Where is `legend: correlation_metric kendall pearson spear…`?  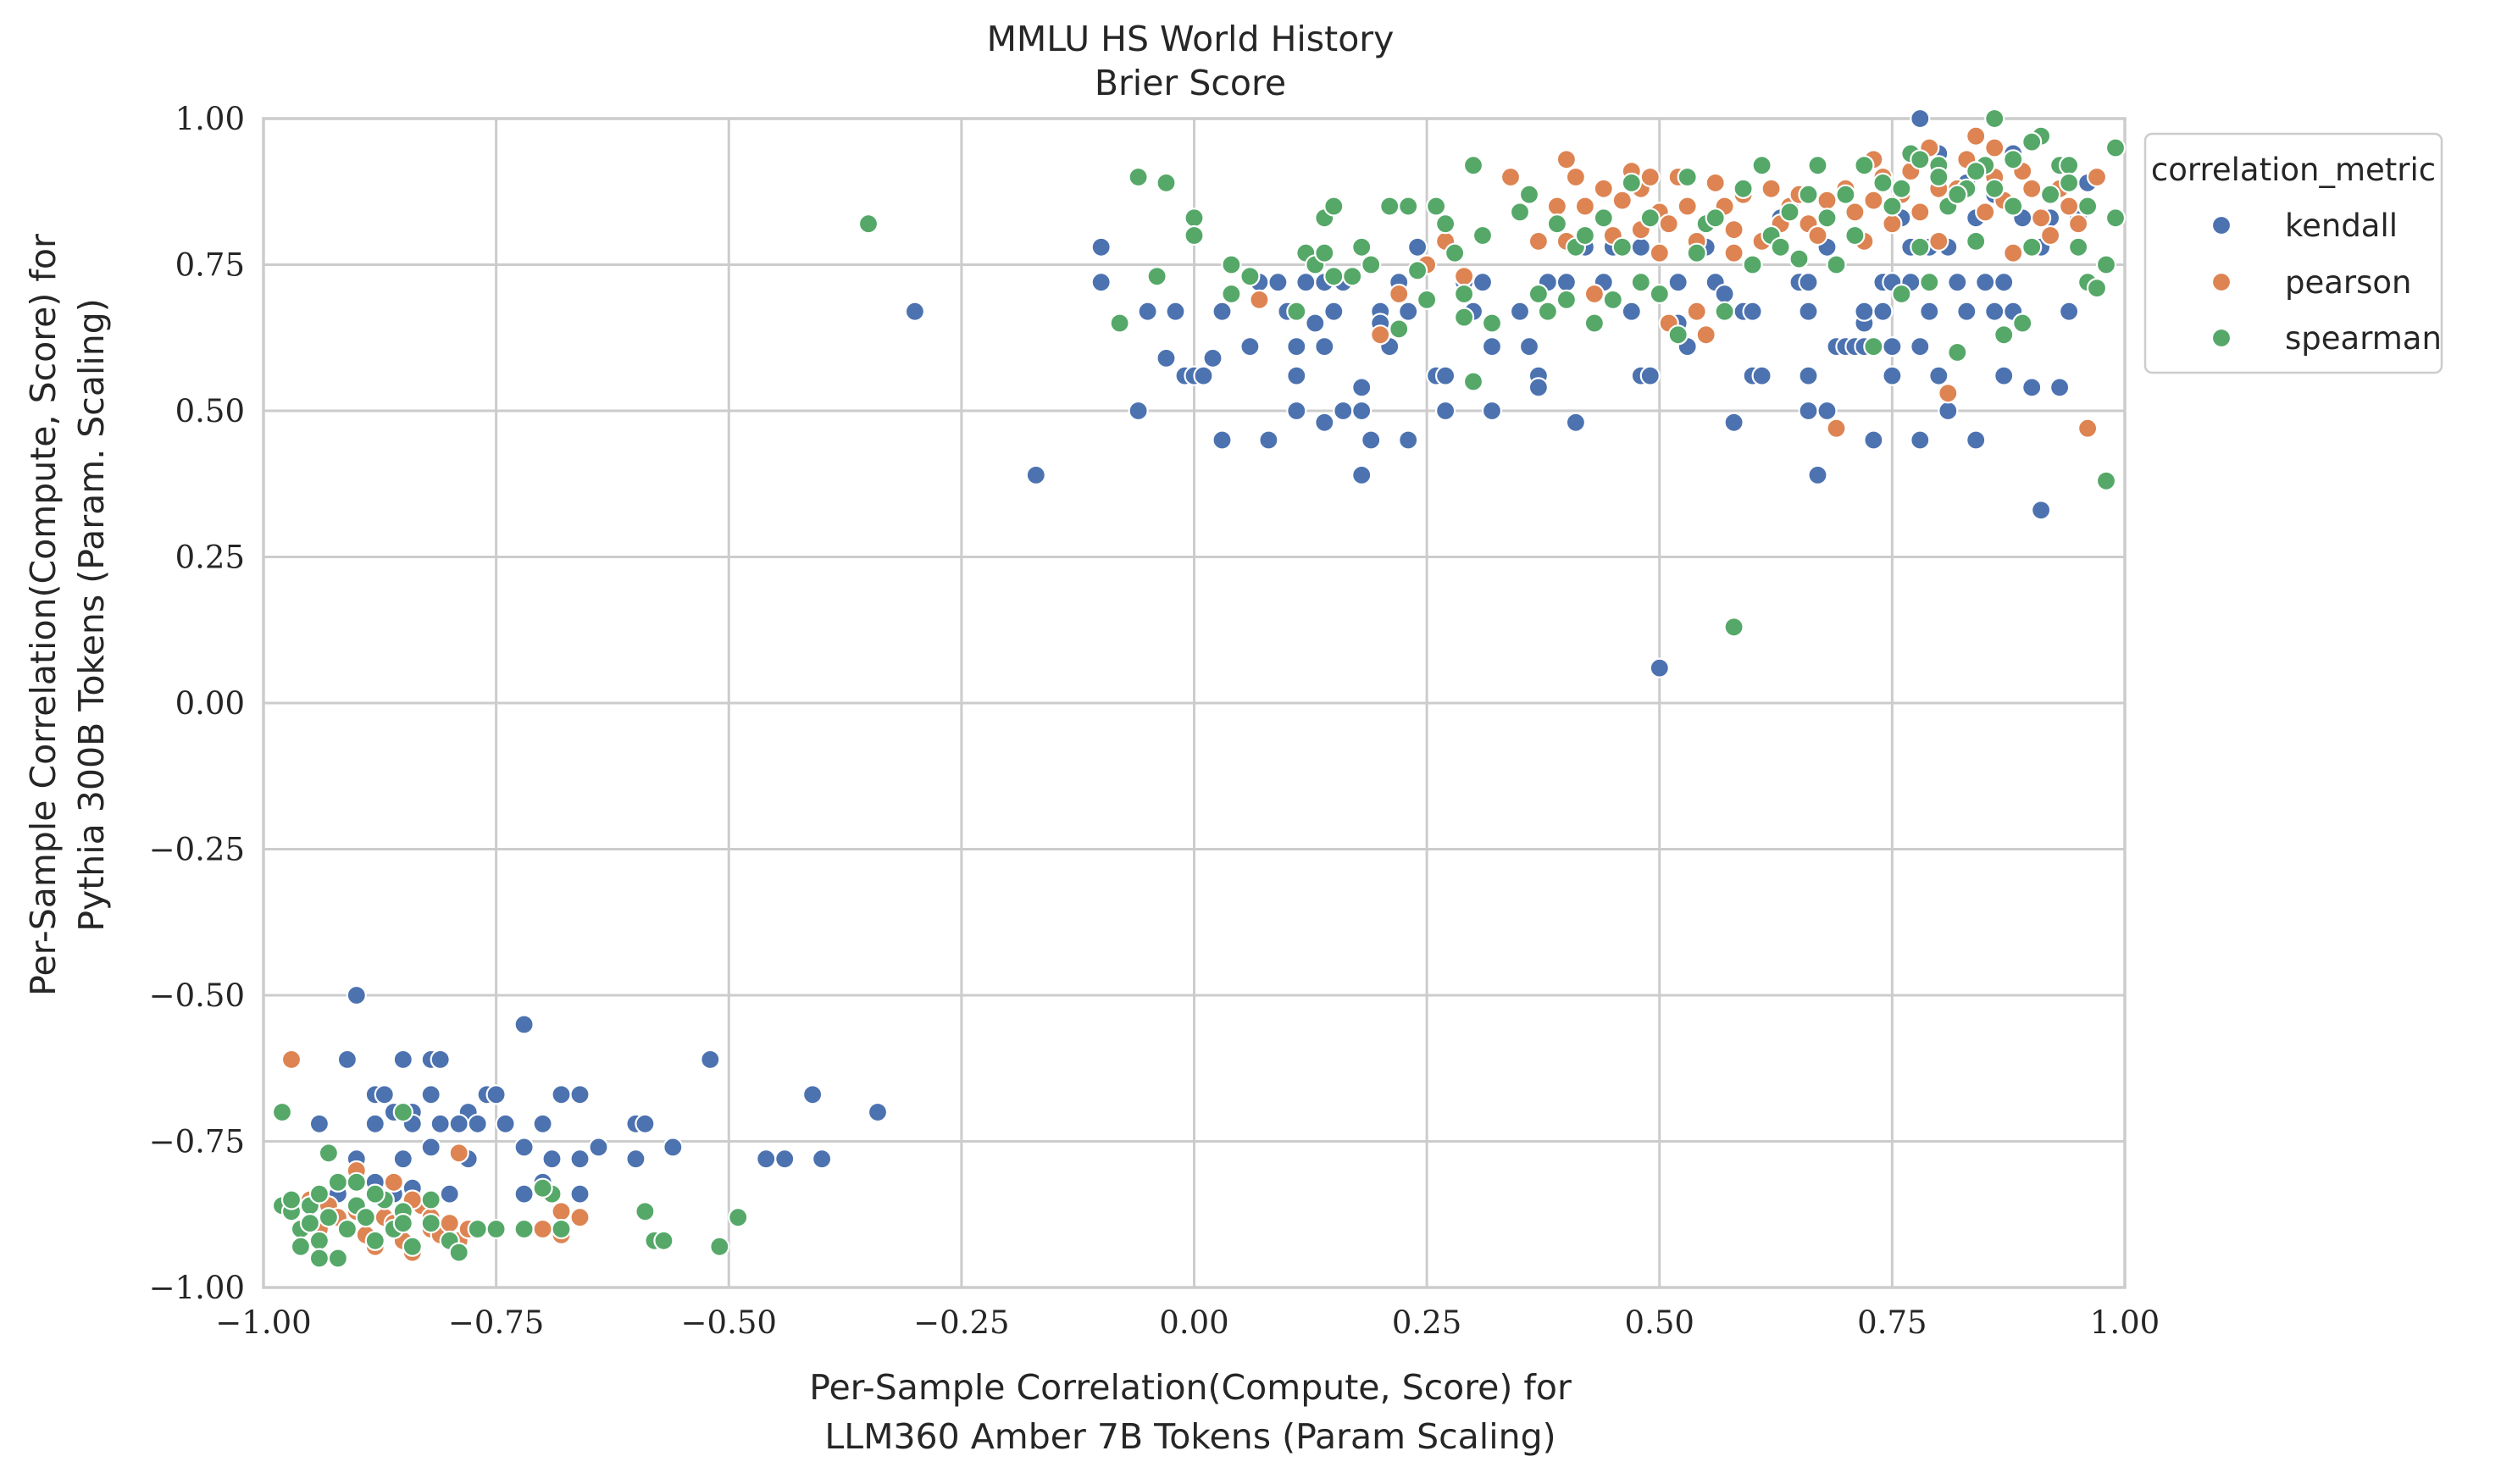 legend: correlation_metric kendall pearson spear… is located at coordinates (2293, 253).